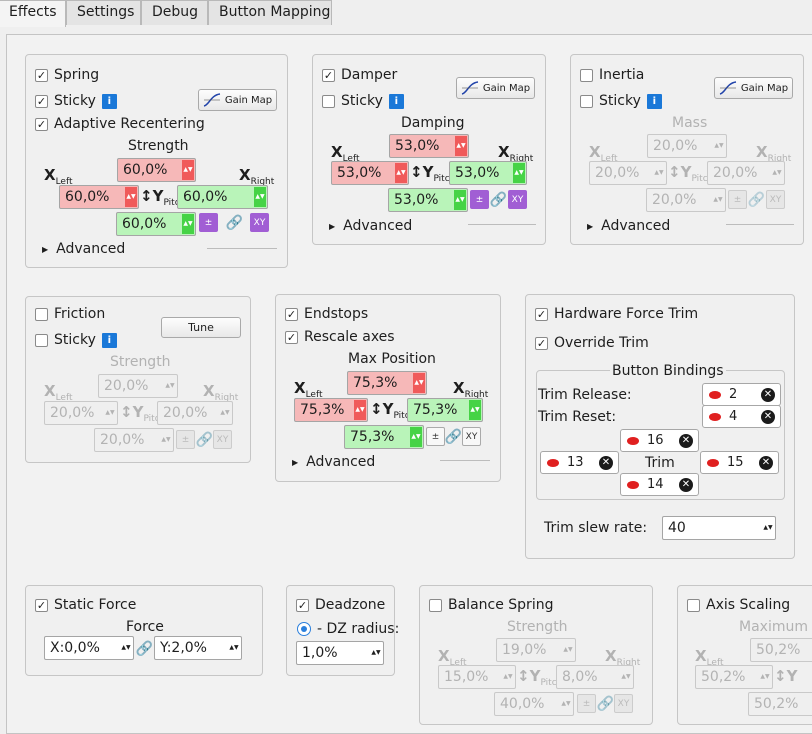 This screenshot has height=734, width=812. I want to click on rescale-axes-checkbox: ✓ Rescale axes, so click(340, 337).